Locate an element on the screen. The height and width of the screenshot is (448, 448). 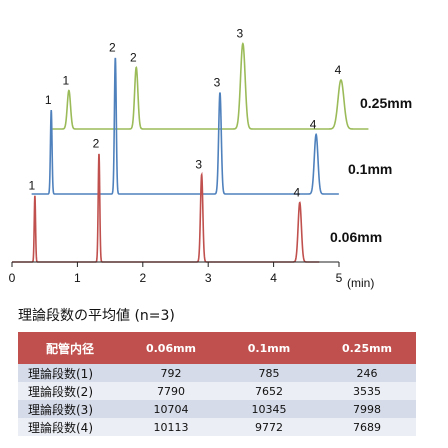
cell-value: 3535 is located at coordinates (367, 391).